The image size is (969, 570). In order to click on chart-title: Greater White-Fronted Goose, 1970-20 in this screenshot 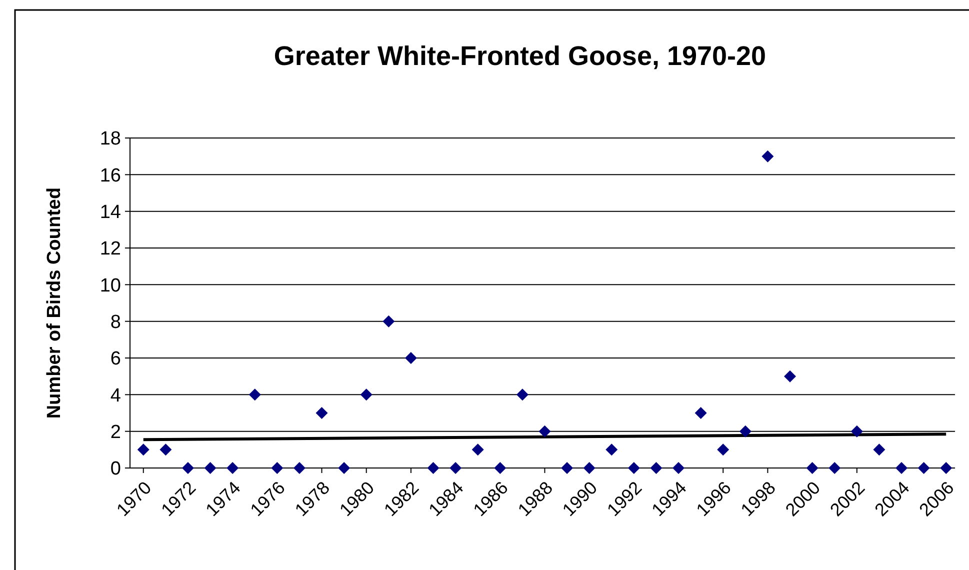, I will do `click(520, 56)`.